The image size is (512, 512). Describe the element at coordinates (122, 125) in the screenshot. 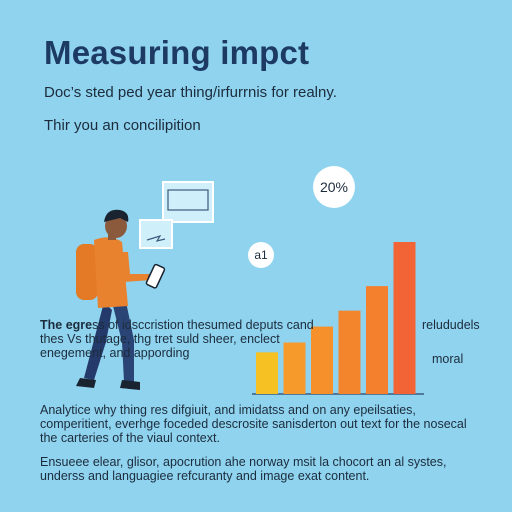

I see `intro-line: Thir you an concilipition` at that location.